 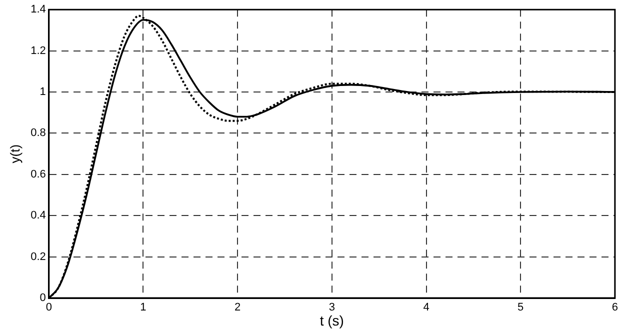 What do you see at coordinates (38, 216) in the screenshot?
I see `y-tick-label: 0.4` at bounding box center [38, 216].